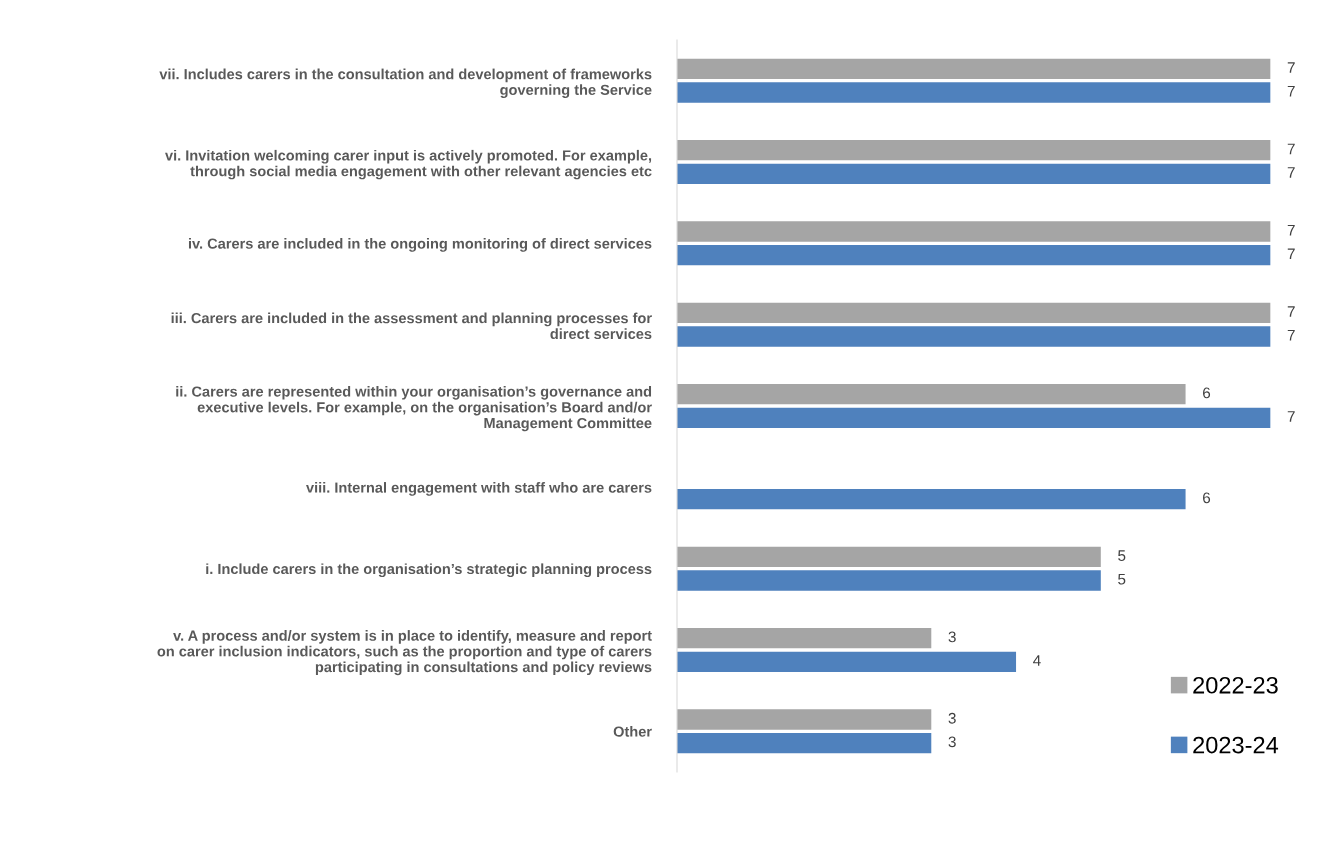 The width and height of the screenshot is (1335, 854). What do you see at coordinates (632, 731) in the screenshot?
I see `y-tick-label: Other` at bounding box center [632, 731].